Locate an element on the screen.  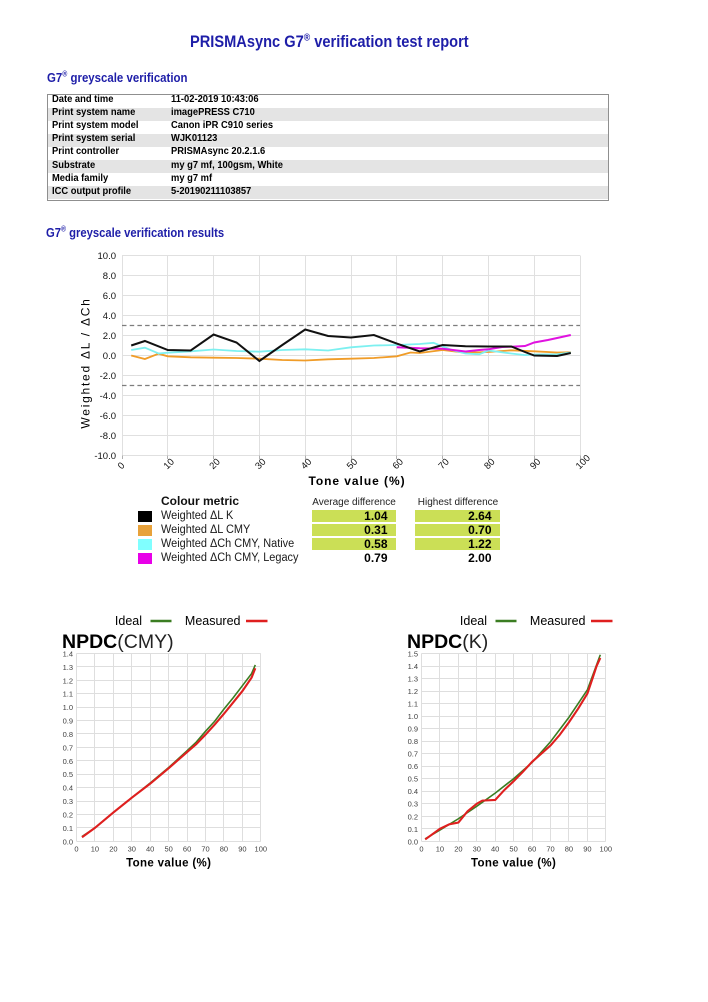
svg-text: -8.0 is located at coordinates (108, 436).